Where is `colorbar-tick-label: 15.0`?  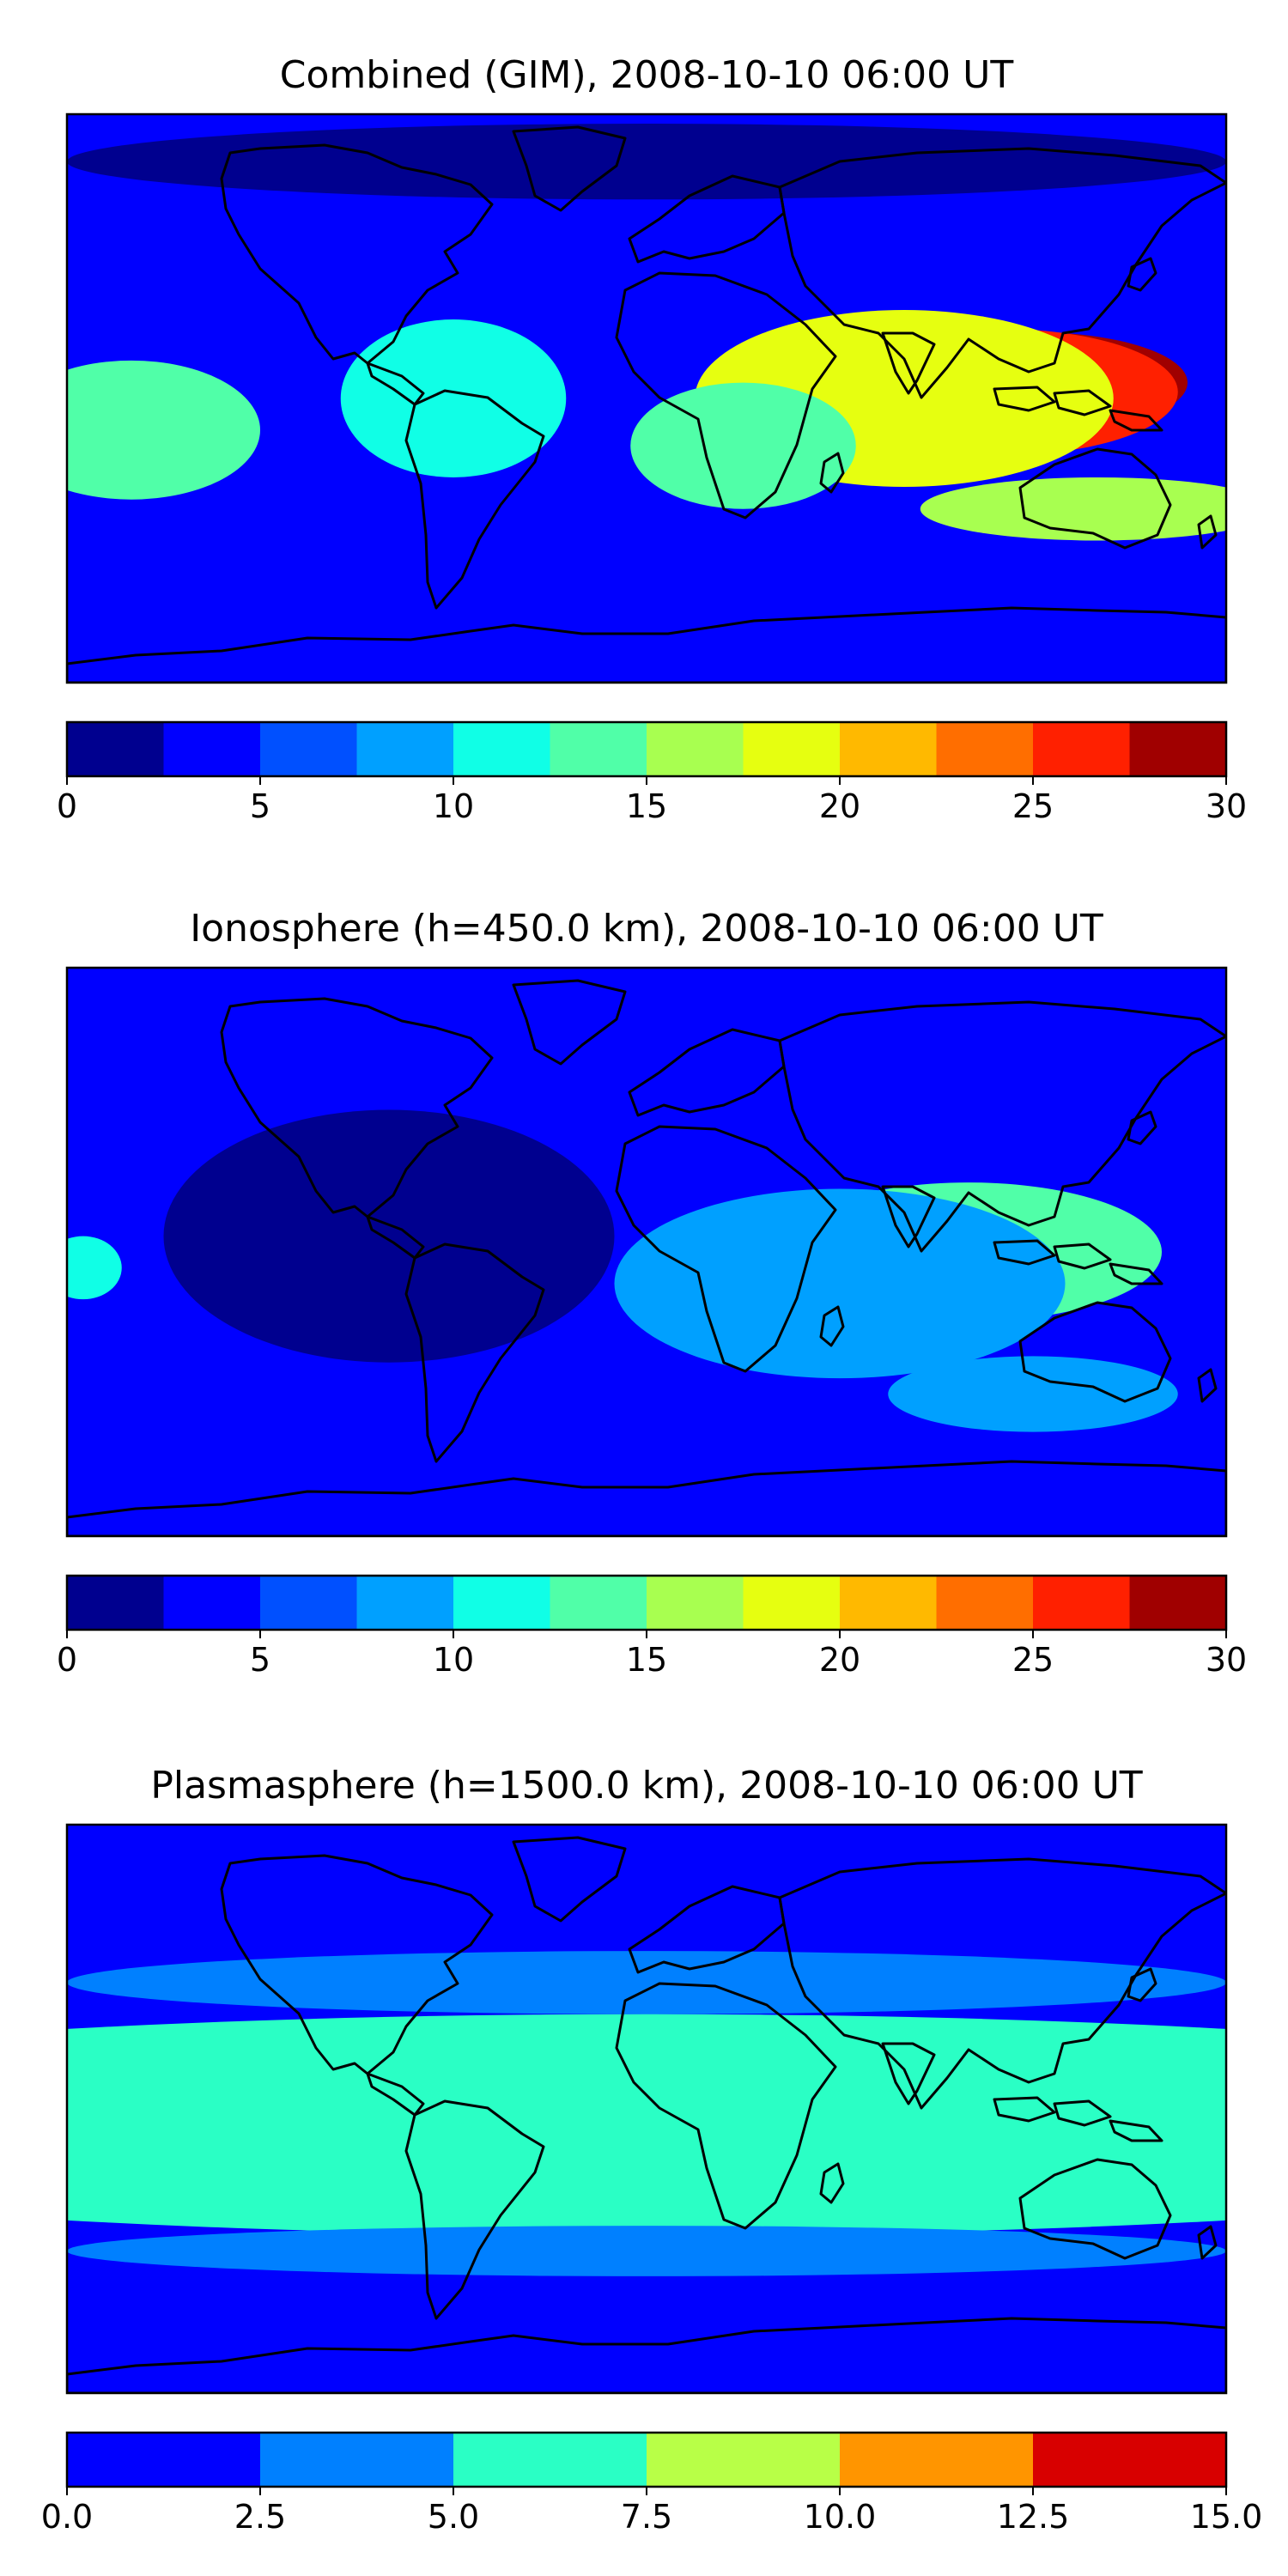 colorbar-tick-label: 15.0 is located at coordinates (1226, 2517).